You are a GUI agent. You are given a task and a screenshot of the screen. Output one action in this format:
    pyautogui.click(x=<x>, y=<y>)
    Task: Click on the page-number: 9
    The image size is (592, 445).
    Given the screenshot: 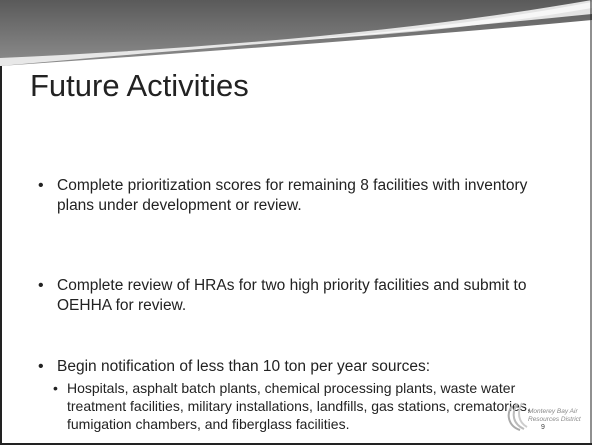 What is the action you would take?
    pyautogui.click(x=543, y=427)
    